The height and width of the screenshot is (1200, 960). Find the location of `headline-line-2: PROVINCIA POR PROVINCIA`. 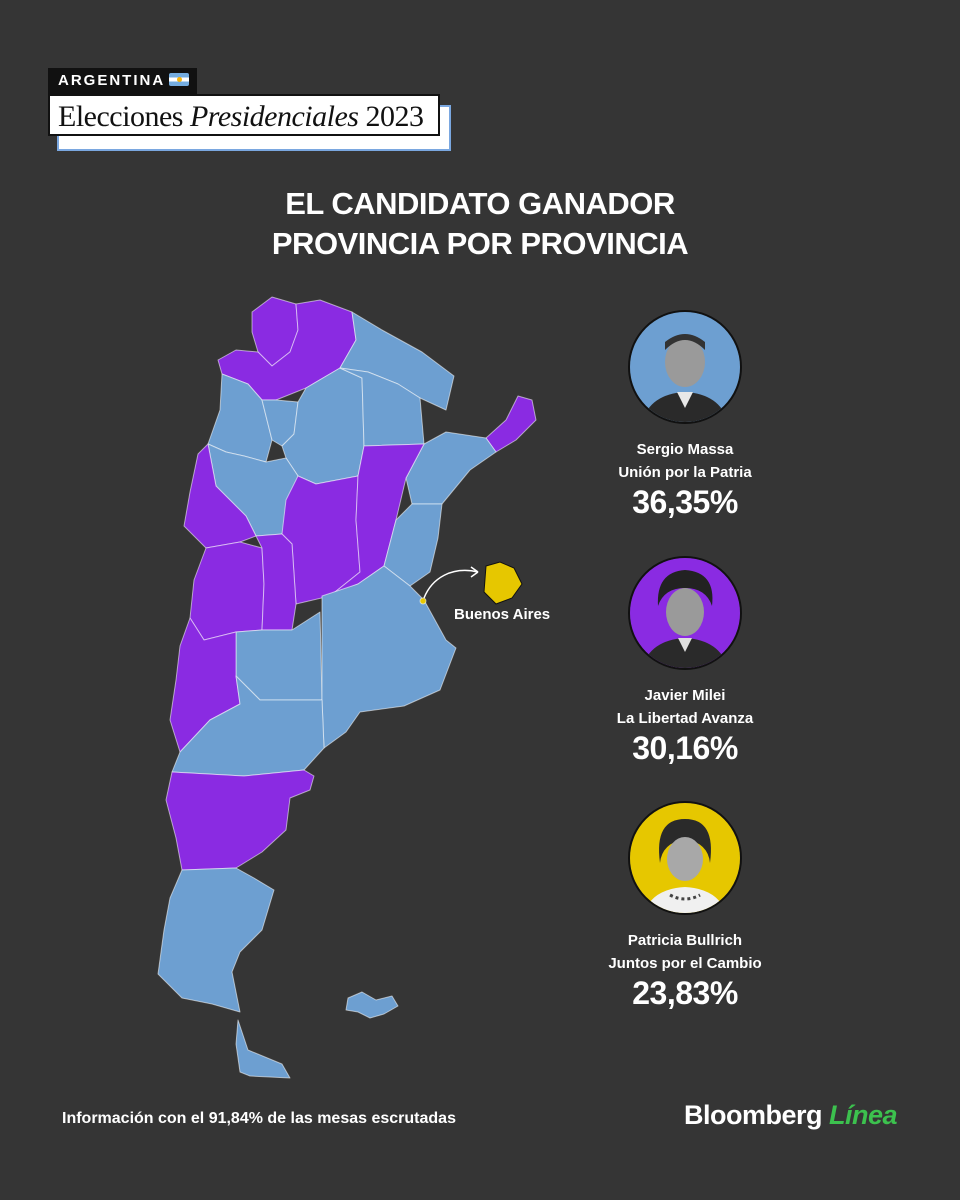

headline-line-2: PROVINCIA POR PROVINCIA is located at coordinates (480, 243).